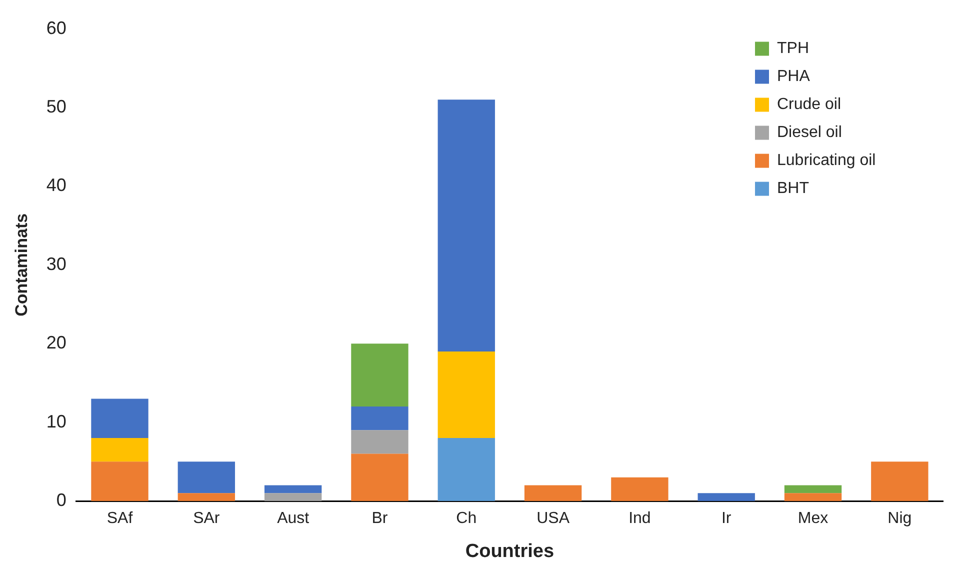 The width and height of the screenshot is (961, 575). I want to click on x-tick-label: Ind, so click(639, 519).